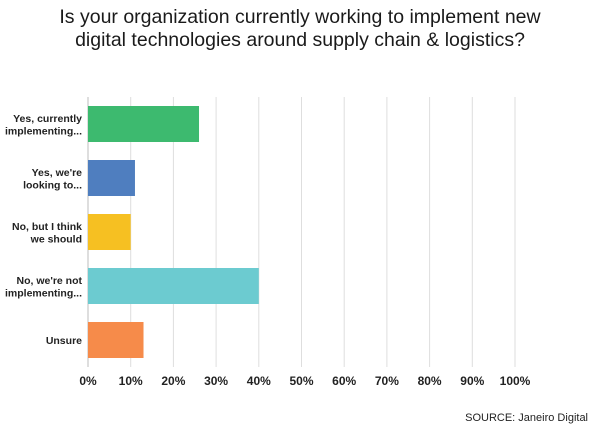  I want to click on category-label-line: No, but I think, so click(47, 227).